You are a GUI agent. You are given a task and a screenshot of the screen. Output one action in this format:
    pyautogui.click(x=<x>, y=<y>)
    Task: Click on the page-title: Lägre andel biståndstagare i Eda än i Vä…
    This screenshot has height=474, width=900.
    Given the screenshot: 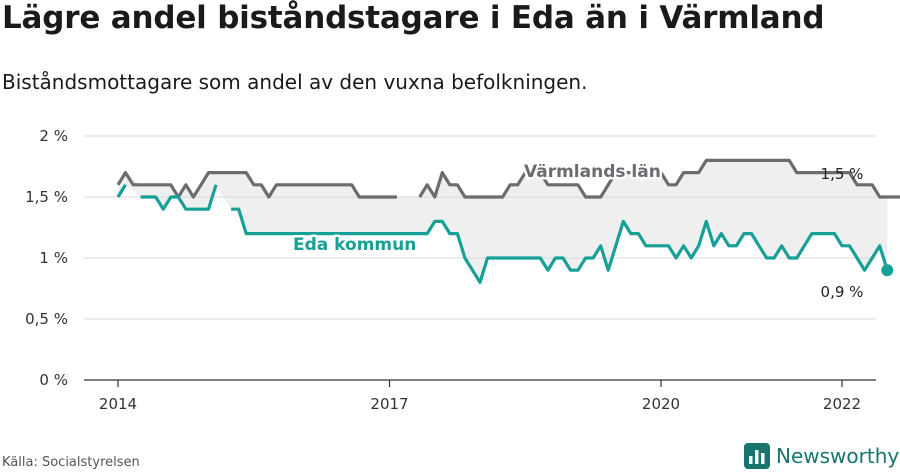 What is the action you would take?
    pyautogui.click(x=413, y=18)
    